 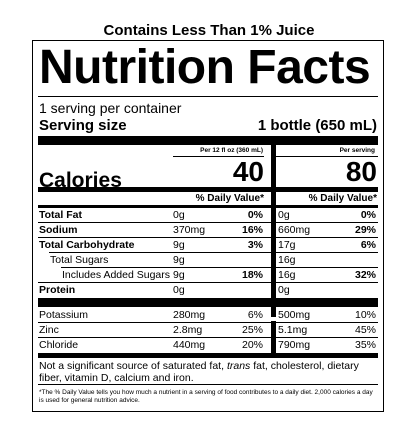 What do you see at coordinates (80, 180) in the screenshot?
I see `calories-label: Calories` at bounding box center [80, 180].